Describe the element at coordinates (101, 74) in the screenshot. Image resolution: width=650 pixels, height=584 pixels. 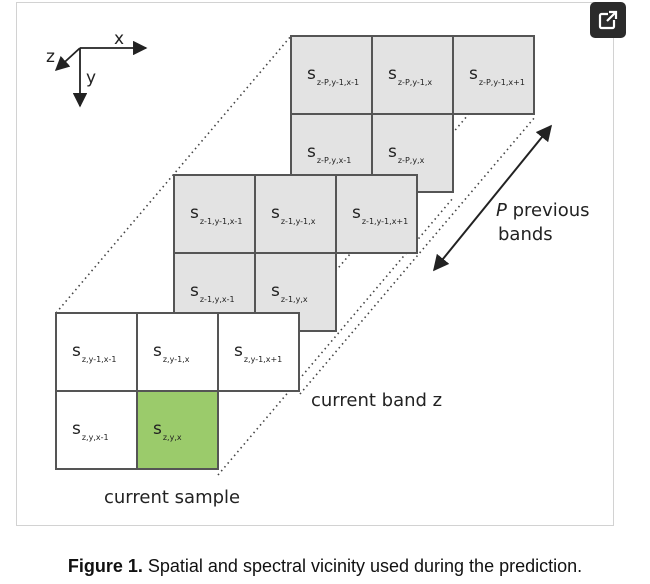
I see `axis-indicator` at that location.